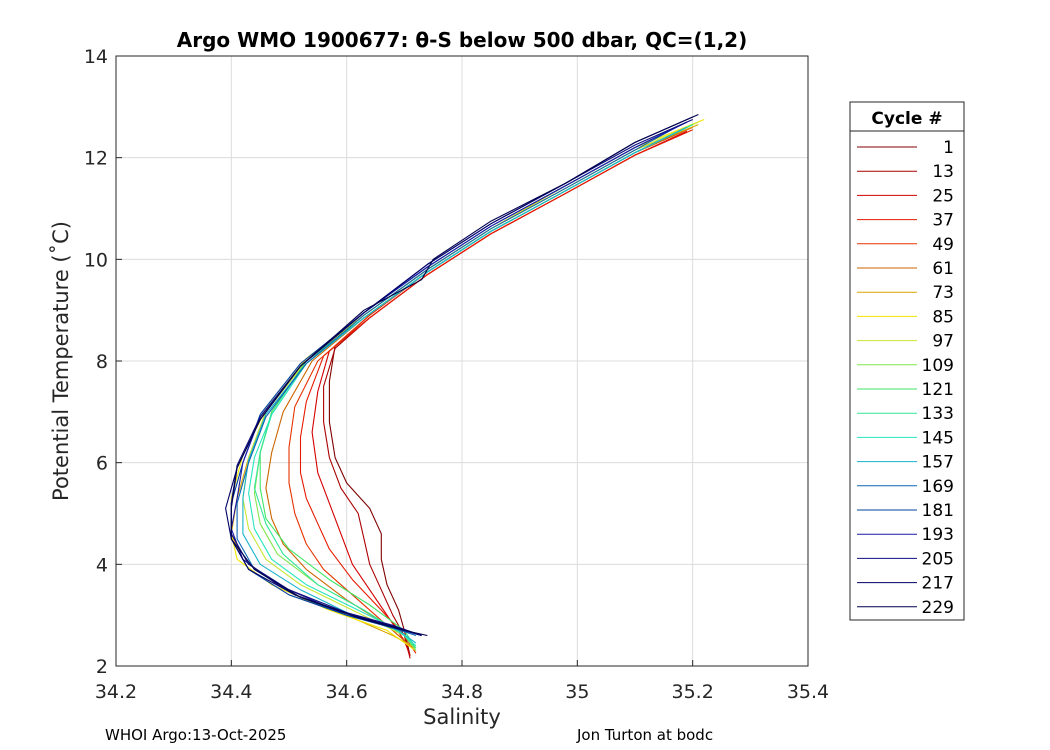 This screenshot has width=1050, height=750. I want to click on legend-label-97: 97, so click(943, 342).